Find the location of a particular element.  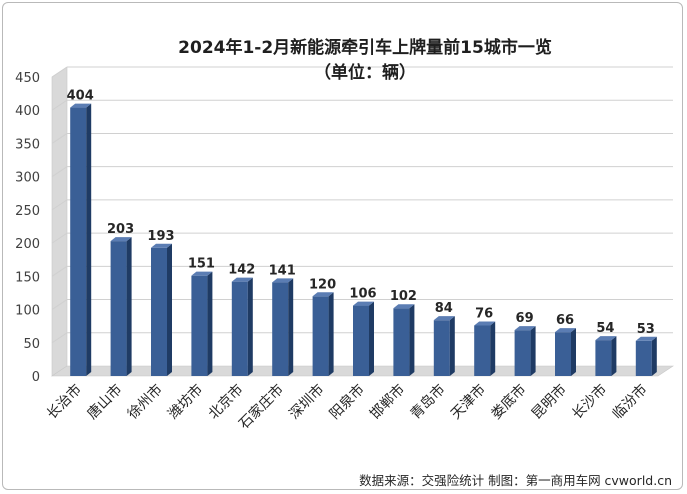

data-label: 193 is located at coordinates (160, 236).